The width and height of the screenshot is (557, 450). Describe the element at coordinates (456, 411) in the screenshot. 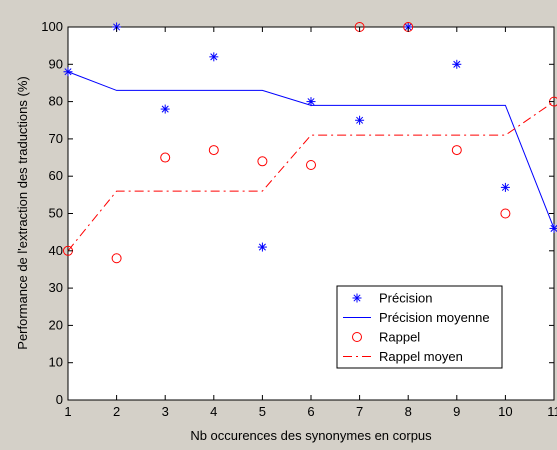

I see `x-tick-label: 9` at that location.